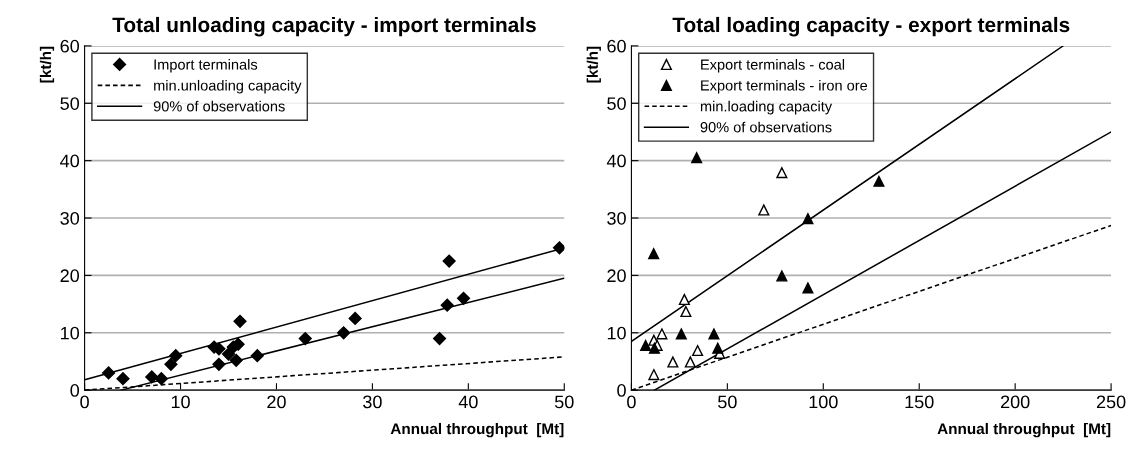 This screenshot has height=459, width=1128. I want to click on x-tick-label: 200, so click(1015, 402).